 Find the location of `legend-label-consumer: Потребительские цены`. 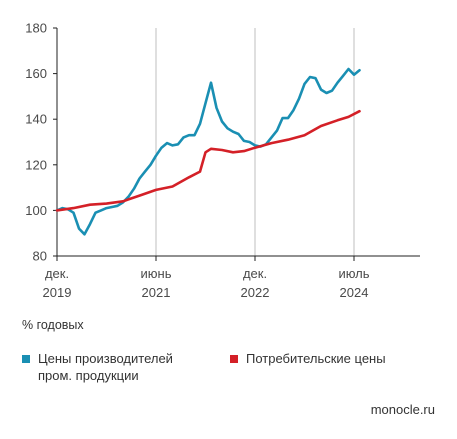

legend-label-consumer: Потребительские цены is located at coordinates (316, 358).